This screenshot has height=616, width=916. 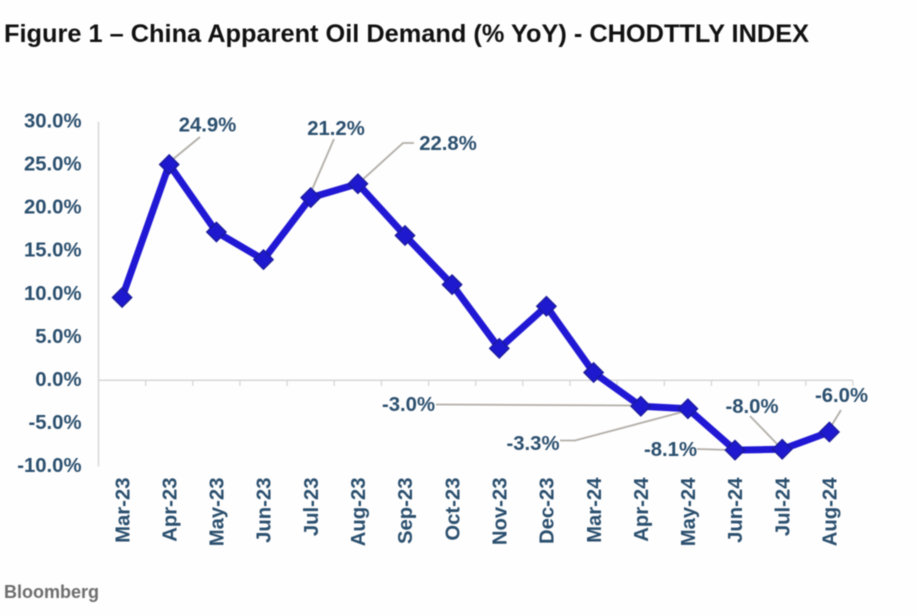 What do you see at coordinates (58, 380) in the screenshot?
I see `svg-text: 0.0%` at bounding box center [58, 380].